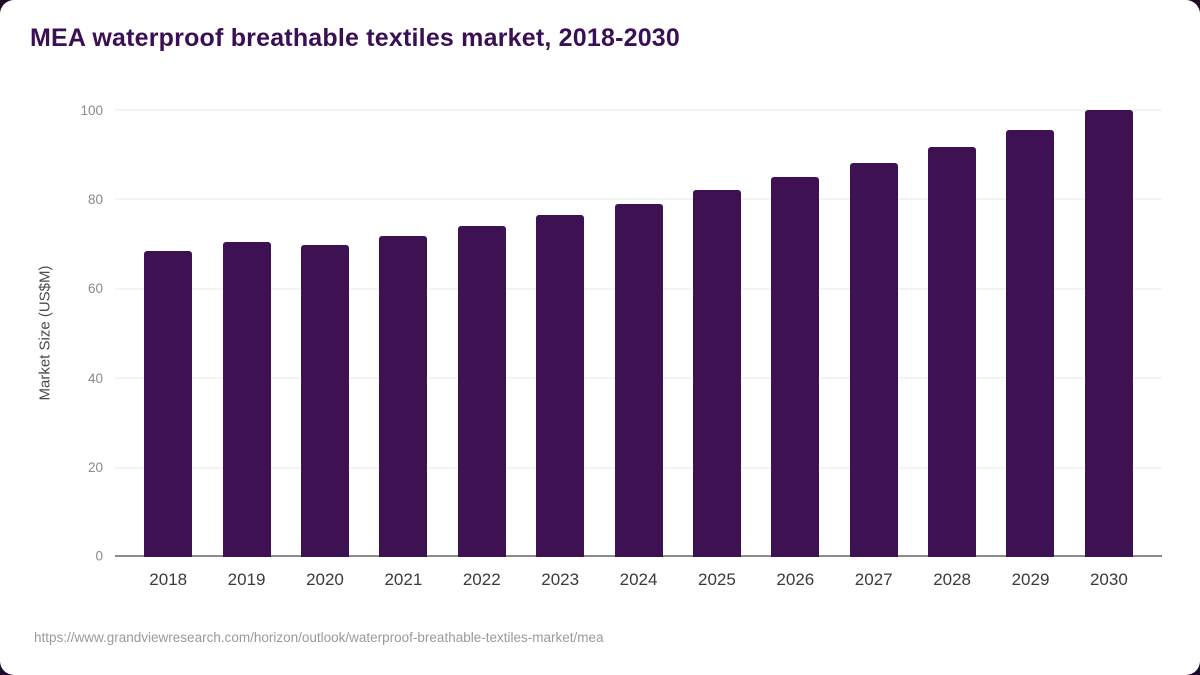 This screenshot has width=1200, height=675. Describe the element at coordinates (95, 468) in the screenshot. I see `y-tick-label: 20` at that location.